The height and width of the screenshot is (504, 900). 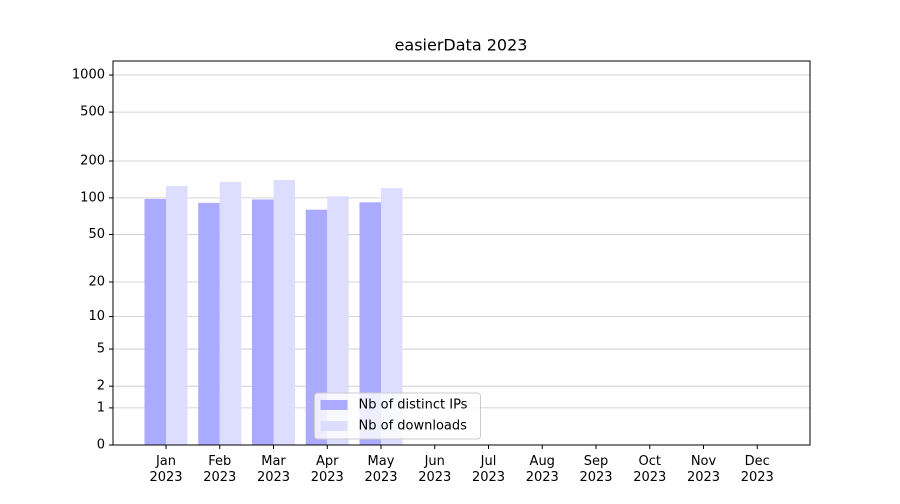 What do you see at coordinates (542, 469) in the screenshot?
I see `x-tick-label: Aug 2023` at bounding box center [542, 469].